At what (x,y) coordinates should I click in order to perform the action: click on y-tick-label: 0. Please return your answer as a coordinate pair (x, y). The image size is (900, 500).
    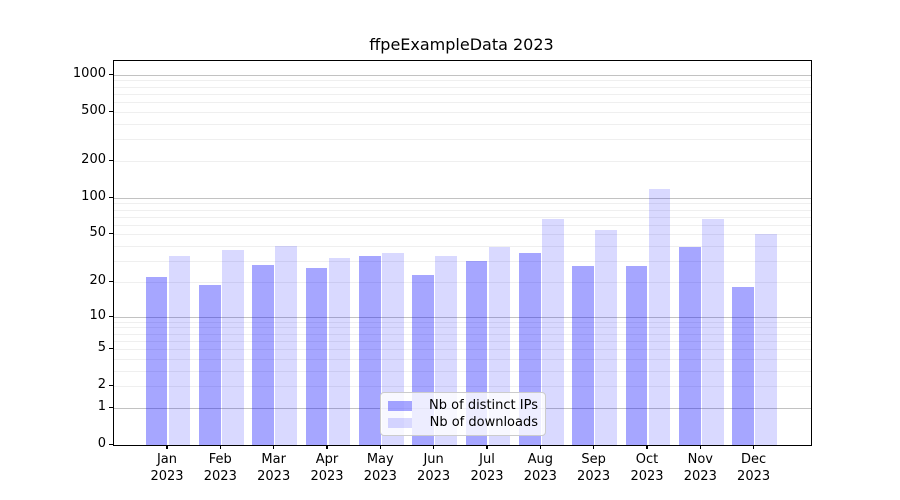
    Looking at the image, I should click on (101, 443).